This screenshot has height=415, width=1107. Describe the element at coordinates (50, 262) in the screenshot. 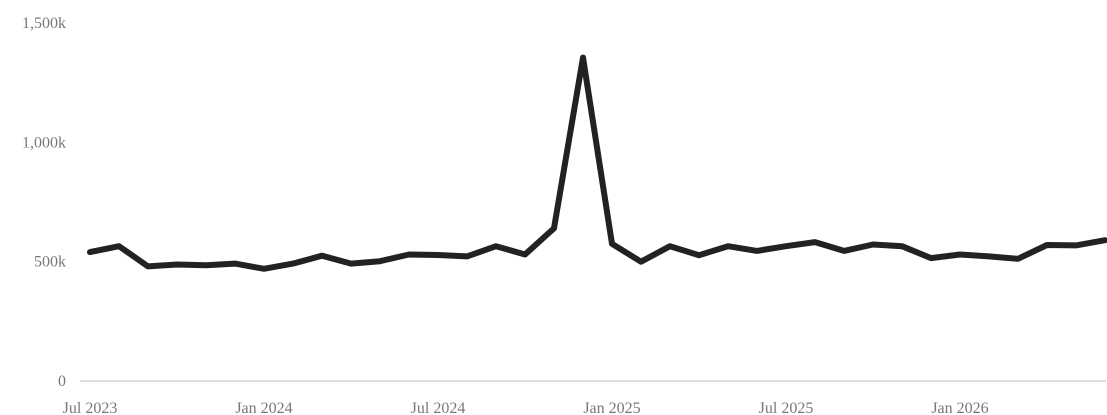

I see `y-tick-label: 500k` at that location.